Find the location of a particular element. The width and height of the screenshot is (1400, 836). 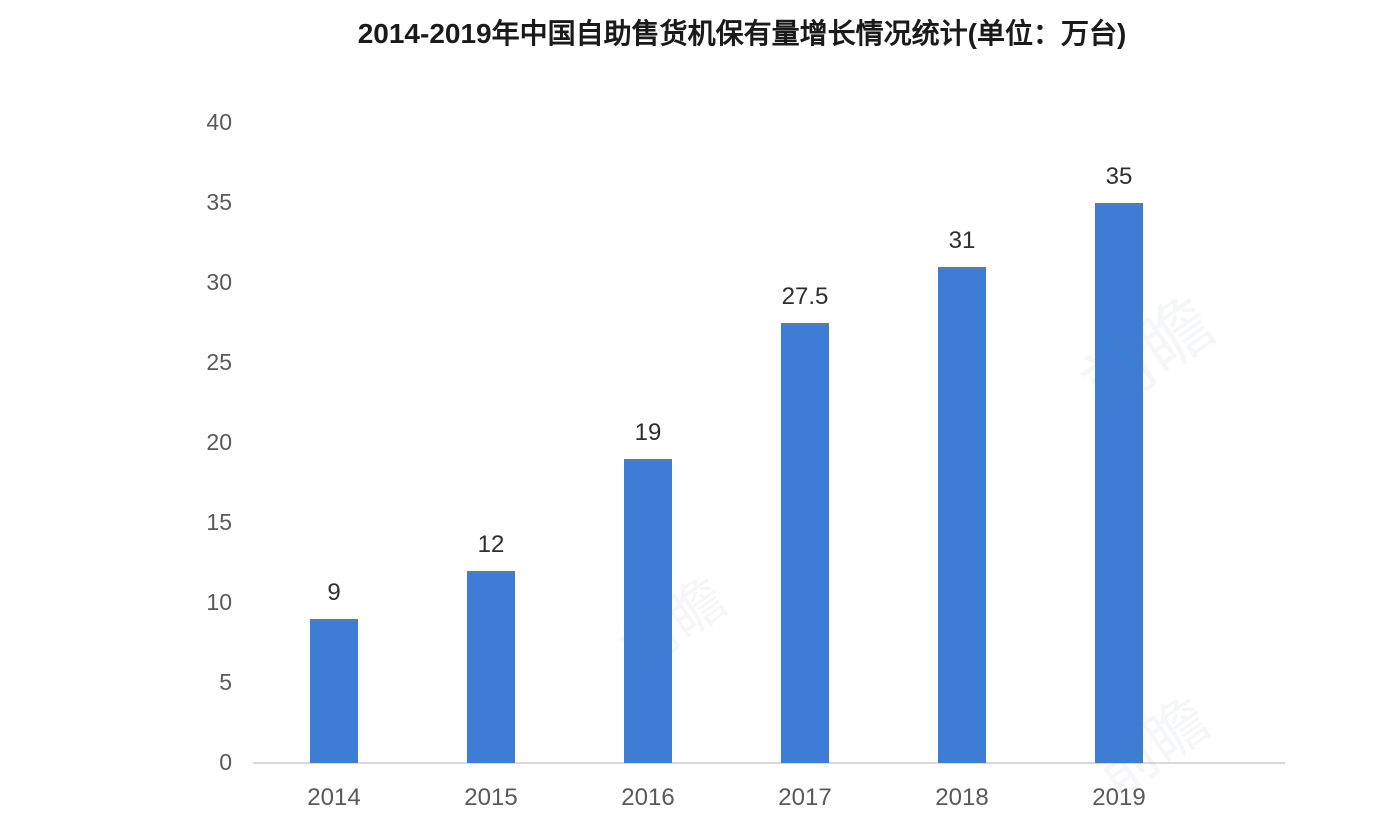

y-axis-tick-label: 15 is located at coordinates (219, 522).